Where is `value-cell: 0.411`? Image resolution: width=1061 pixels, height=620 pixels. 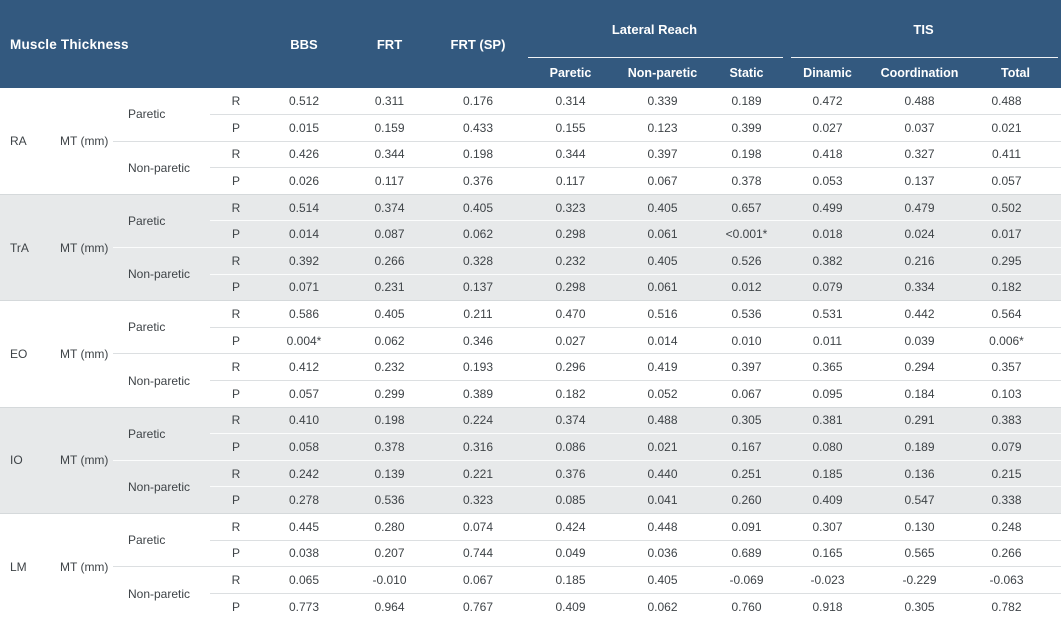
value-cell: 0.411 is located at coordinates (1015, 154).